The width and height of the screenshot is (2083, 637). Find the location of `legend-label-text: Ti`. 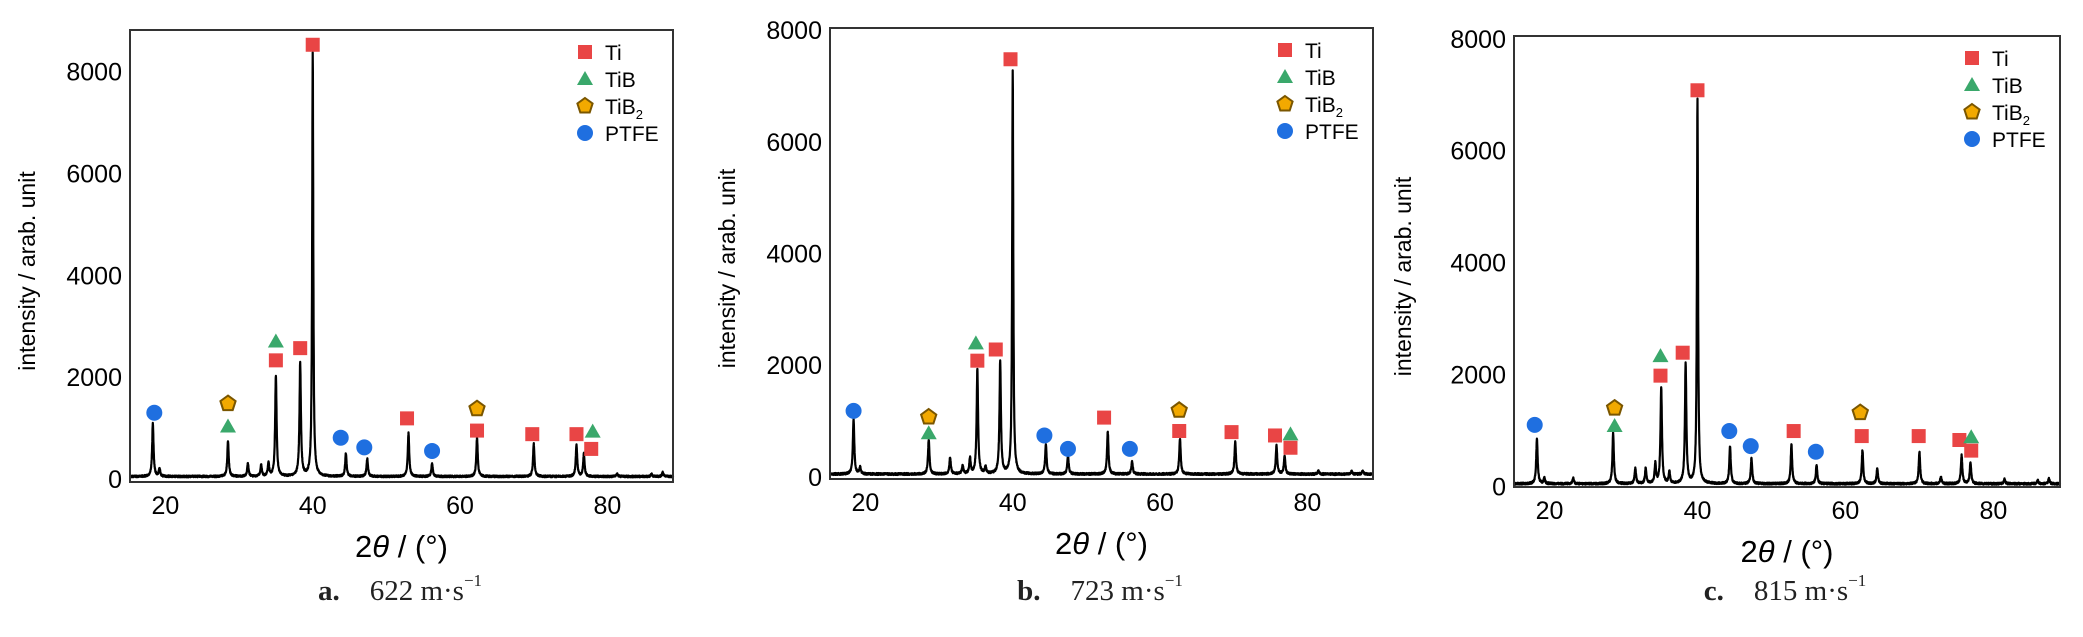

legend-label-text: Ti is located at coordinates (1313, 51).